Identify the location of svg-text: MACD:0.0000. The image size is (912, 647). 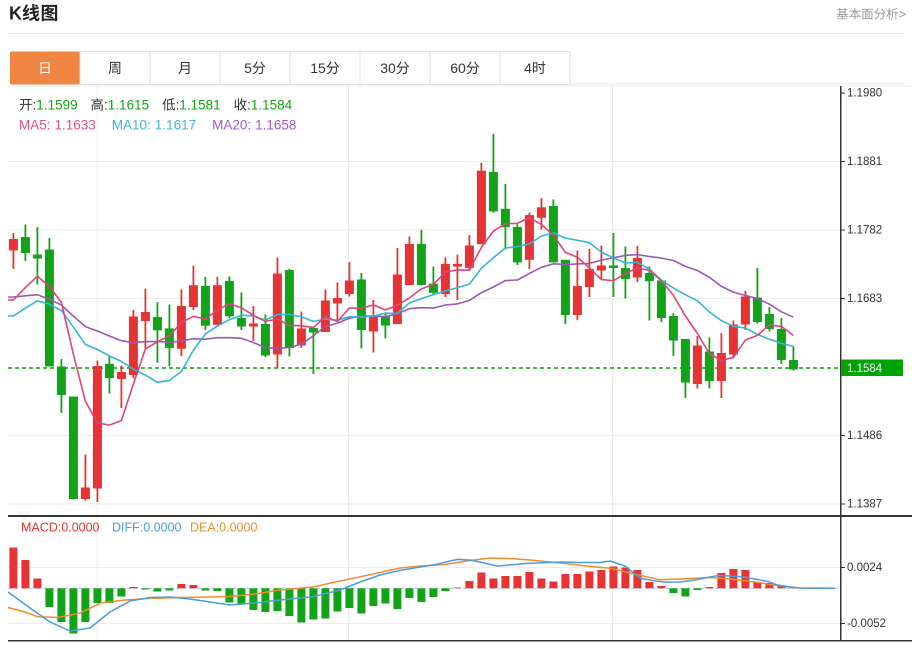
(60, 528).